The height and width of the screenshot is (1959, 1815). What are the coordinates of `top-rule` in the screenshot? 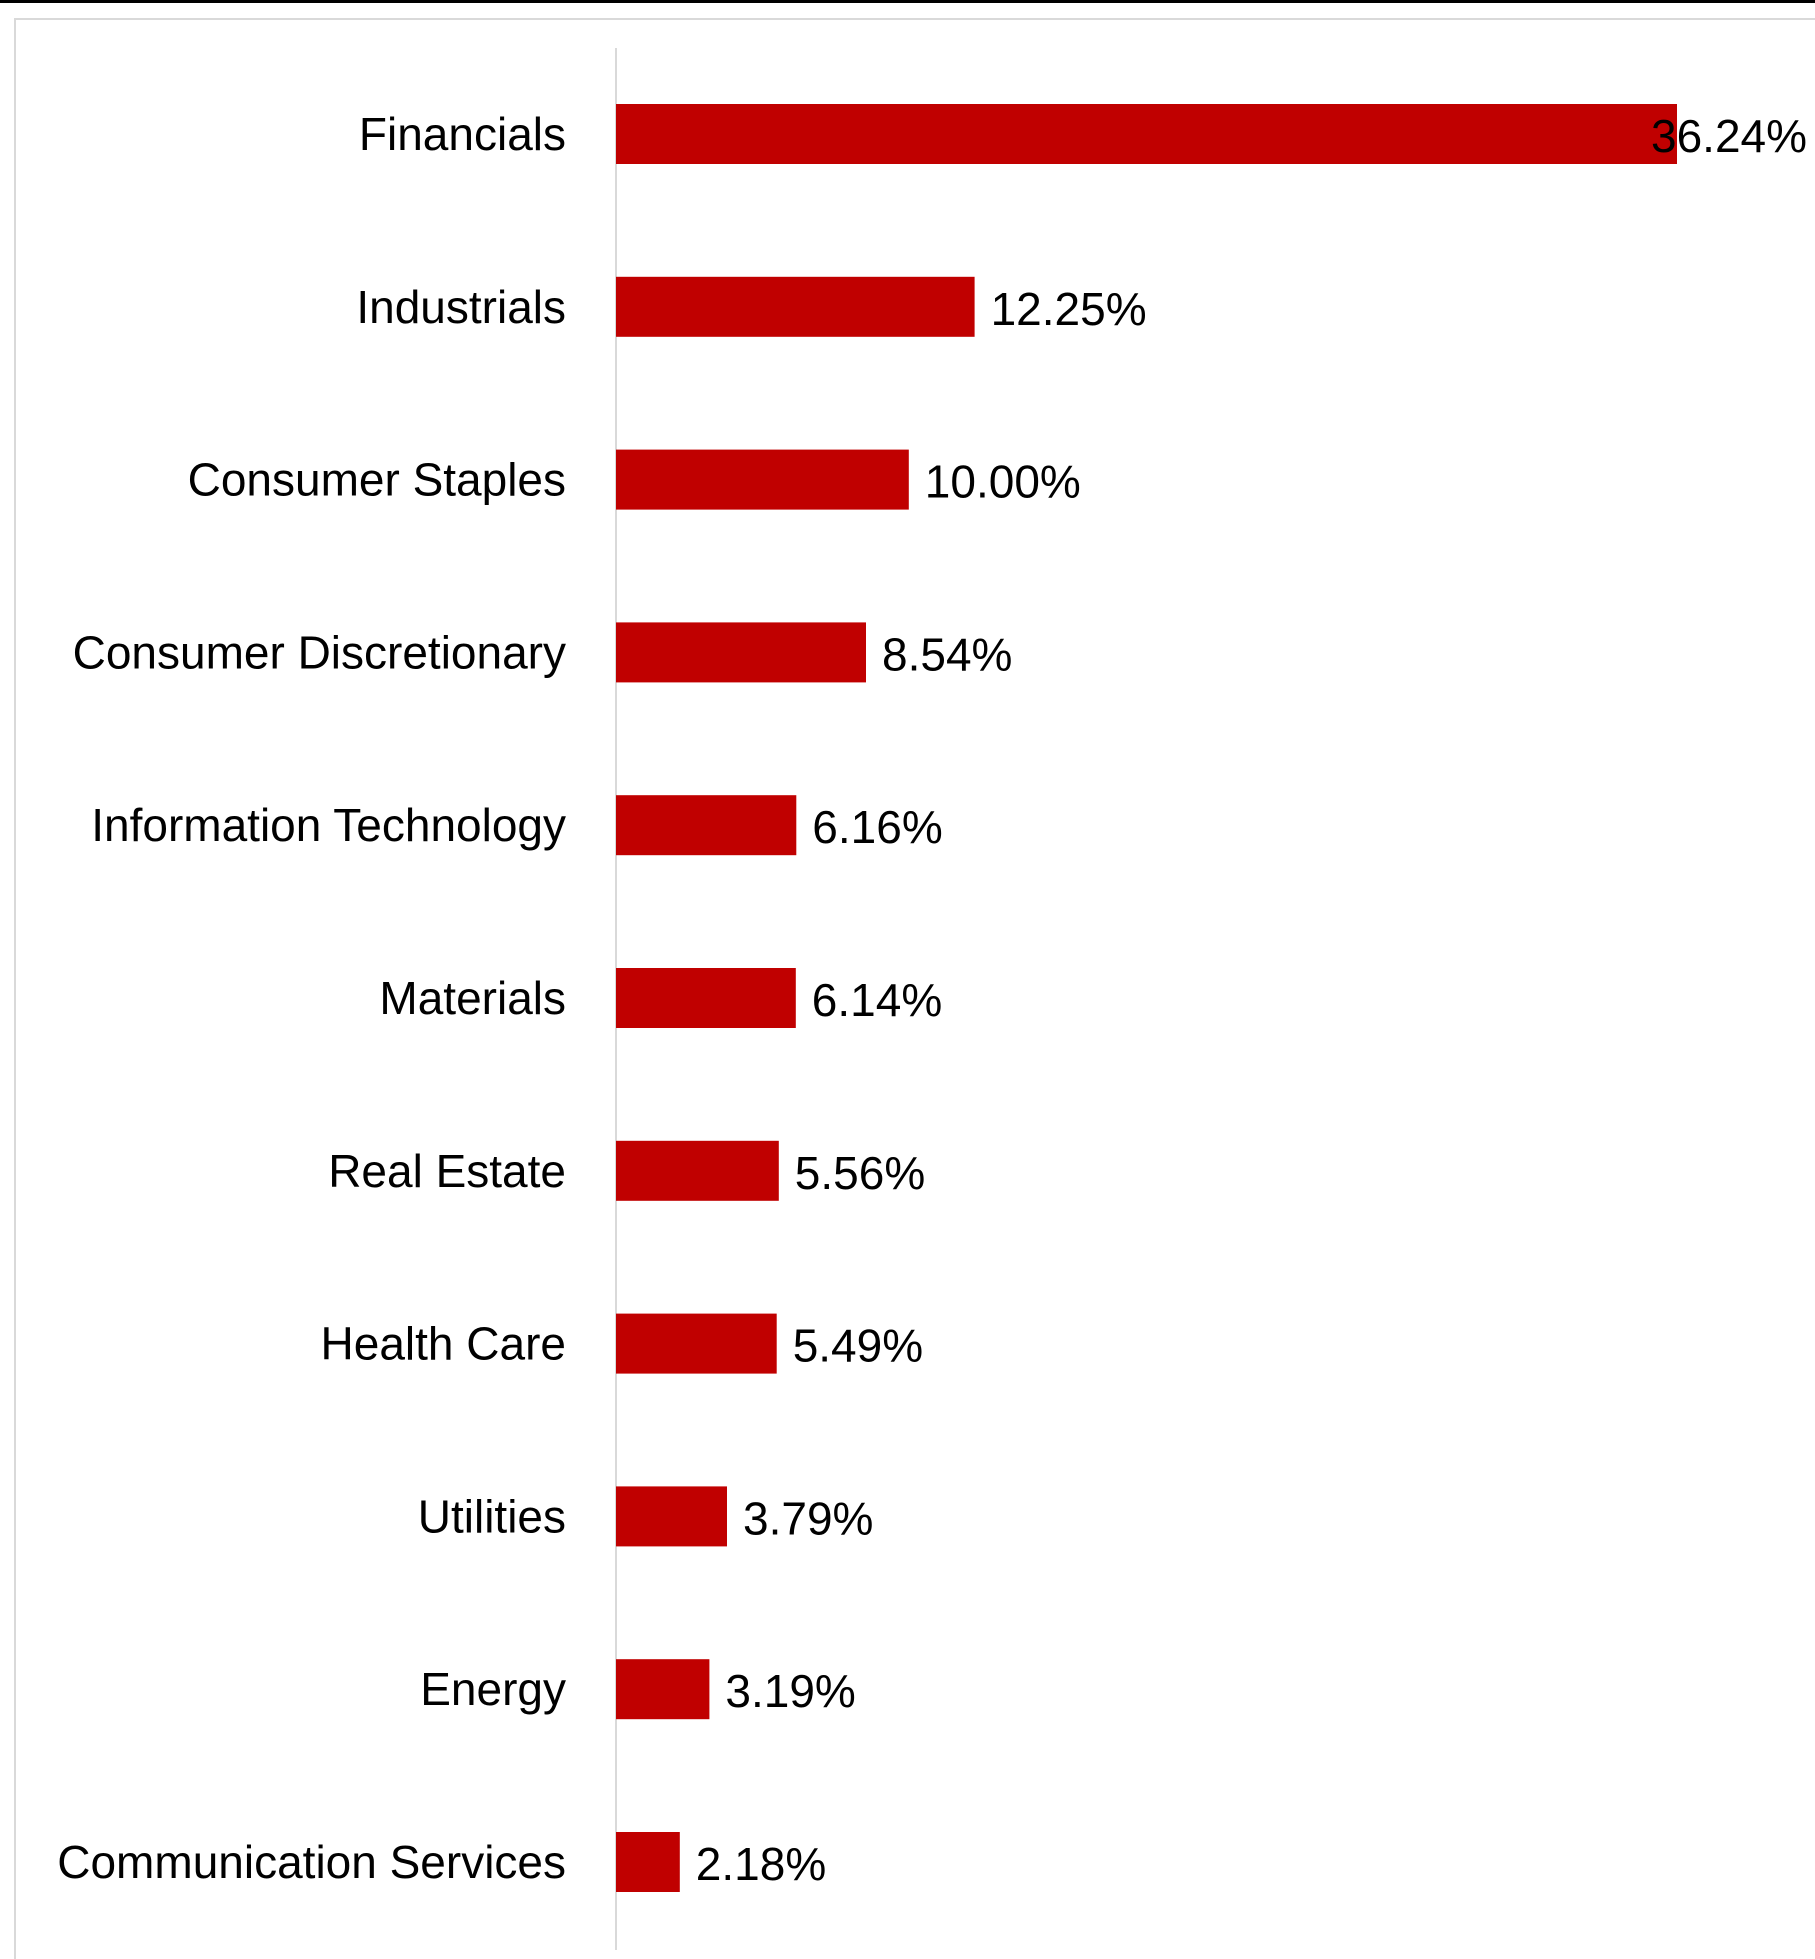 It's located at (907, 1).